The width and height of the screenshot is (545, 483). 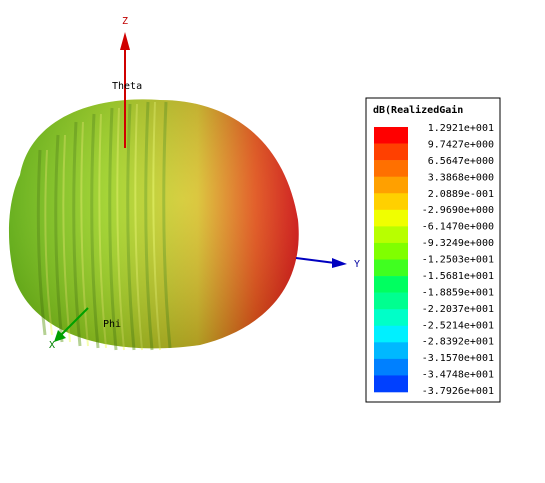 I want to click on legend-label: -3.7926e+001, so click(x=458, y=391).